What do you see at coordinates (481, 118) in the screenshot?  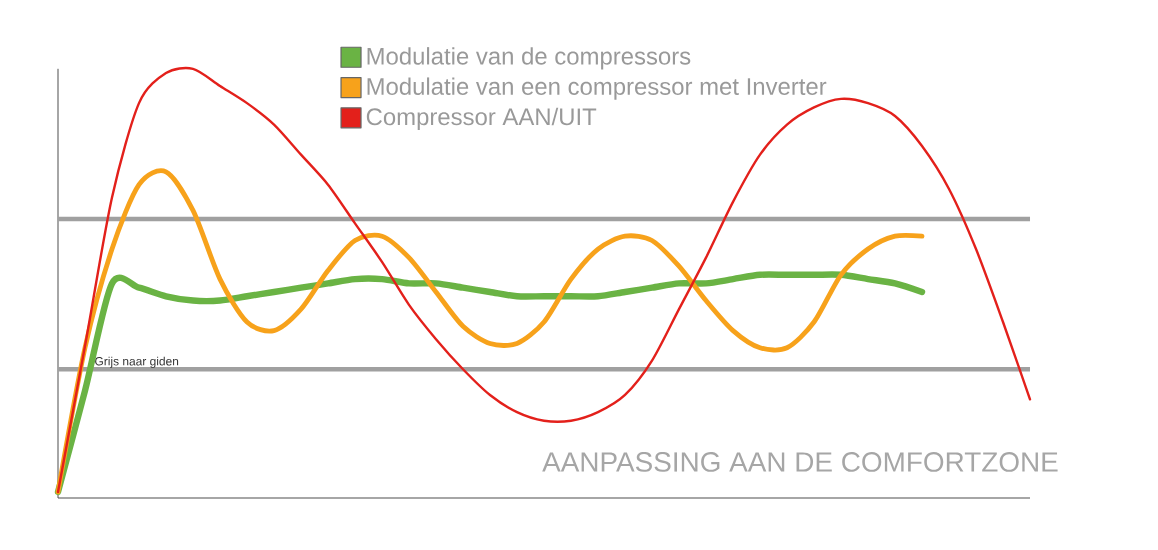 I see `legend-label: Compressor AAN/UIT` at bounding box center [481, 118].